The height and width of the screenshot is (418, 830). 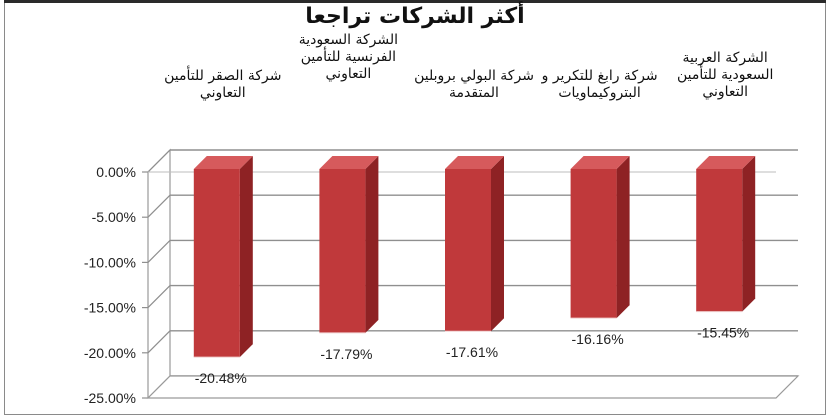 What do you see at coordinates (723, 333) in the screenshot?
I see `data-label: -15.45%` at bounding box center [723, 333].